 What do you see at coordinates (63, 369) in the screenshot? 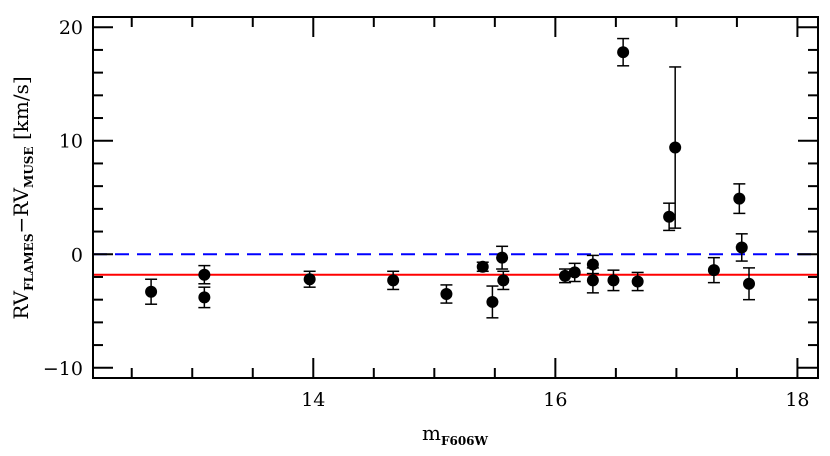
I see `y-tick-label: −10` at bounding box center [63, 369].